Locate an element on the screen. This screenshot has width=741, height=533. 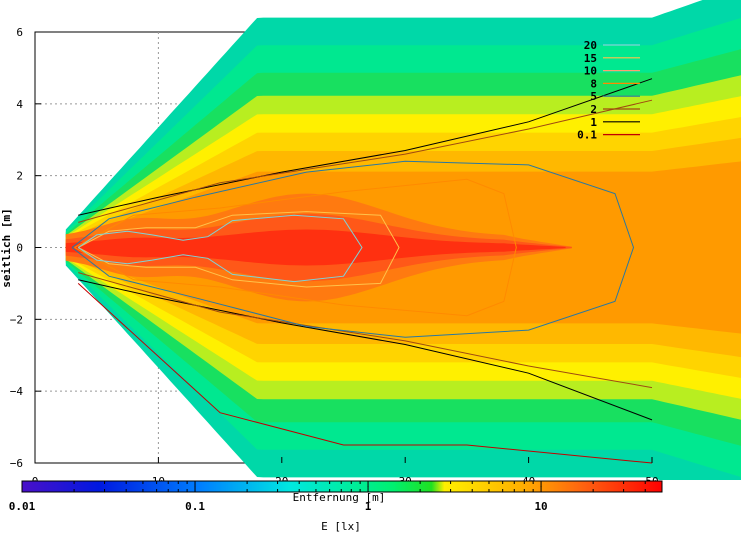
legend-label-20: 20 is located at coordinates (590, 45).